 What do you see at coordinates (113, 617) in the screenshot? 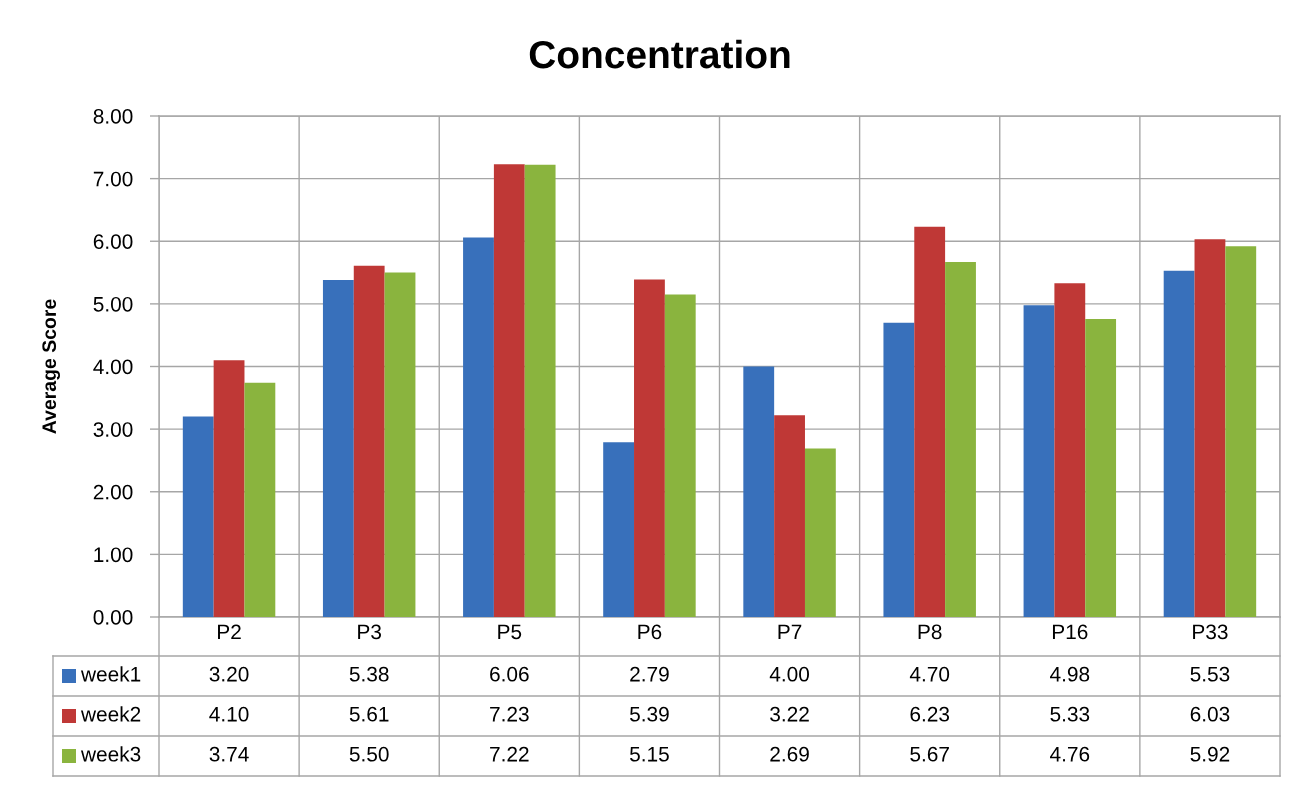
I see `y-tick-label: 0.00` at bounding box center [113, 617].